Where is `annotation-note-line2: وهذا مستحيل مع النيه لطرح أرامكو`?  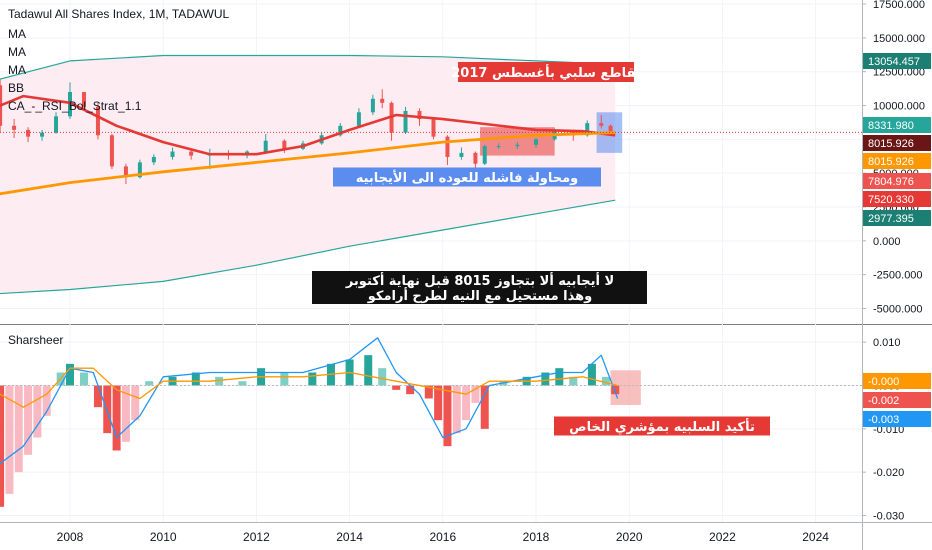
annotation-note-line2: وهذا مستحيل مع النيه لطرح أرامكو is located at coordinates (479, 295).